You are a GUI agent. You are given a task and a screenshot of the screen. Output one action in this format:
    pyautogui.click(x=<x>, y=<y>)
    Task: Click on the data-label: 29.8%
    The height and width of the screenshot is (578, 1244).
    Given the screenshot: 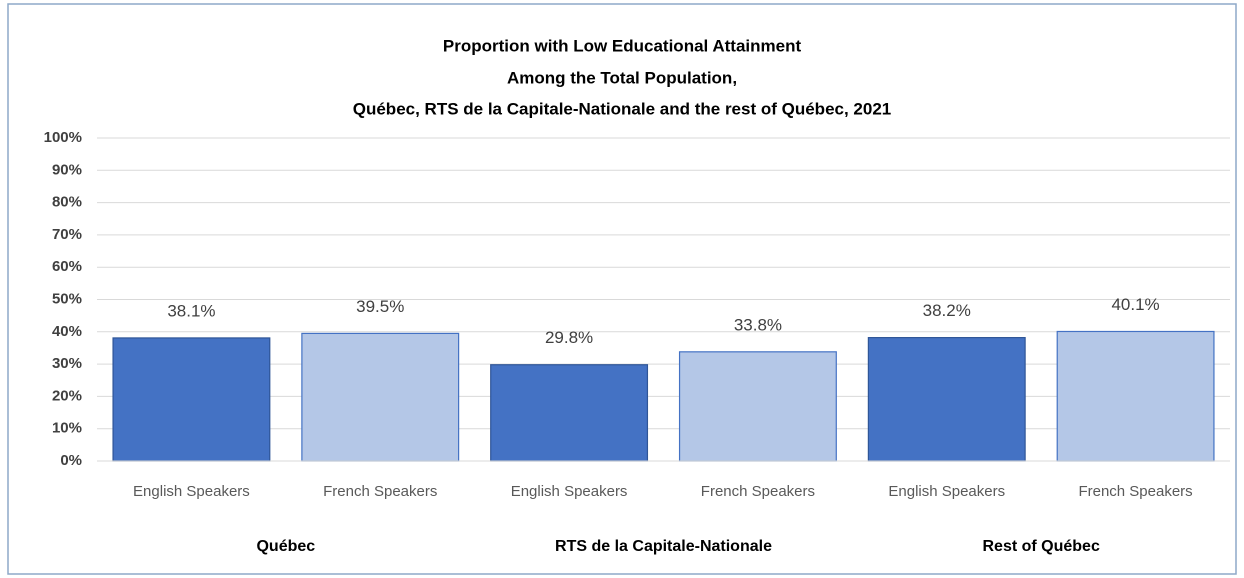 What is the action you would take?
    pyautogui.click(x=569, y=337)
    